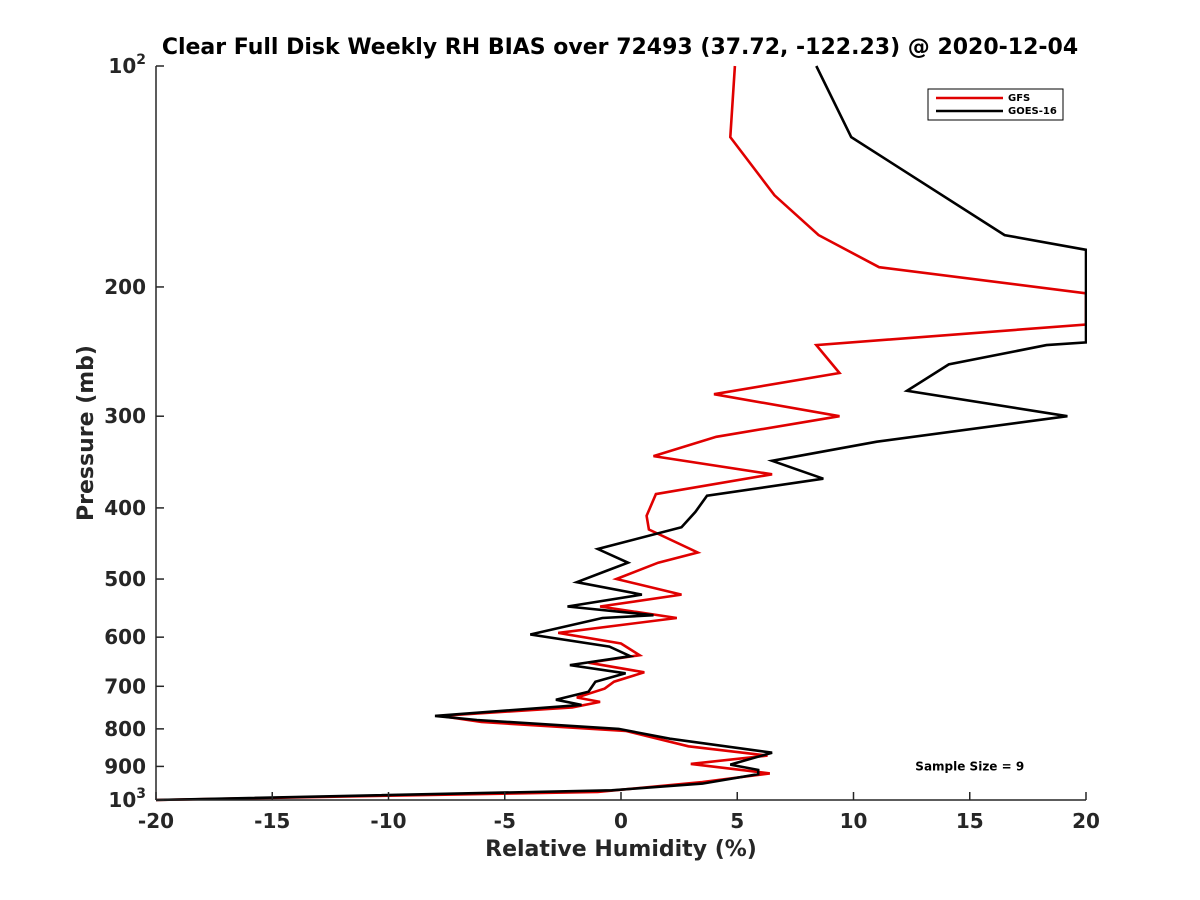 The image size is (1200, 900). Describe the element at coordinates (854, 821) in the screenshot. I see `x-tick-label: 10` at that location.